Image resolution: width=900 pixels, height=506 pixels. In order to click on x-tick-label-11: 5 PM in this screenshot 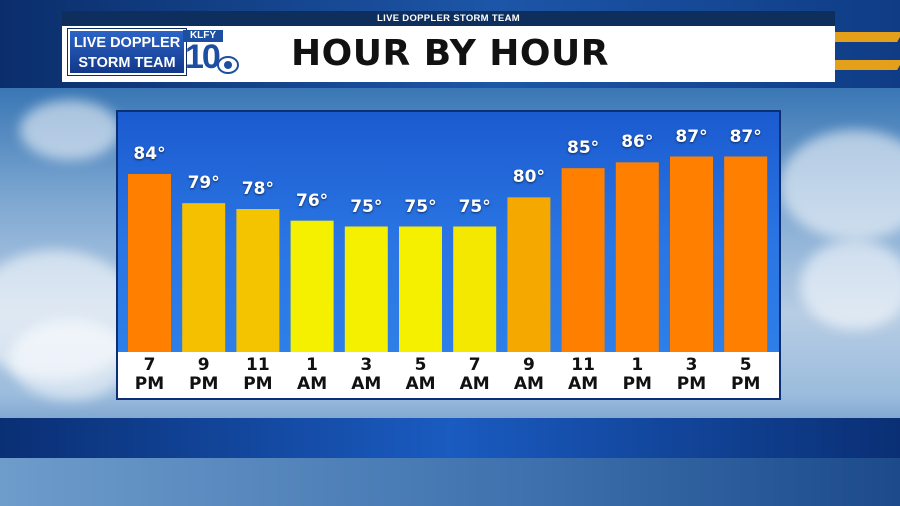, I will do `click(746, 375)`.